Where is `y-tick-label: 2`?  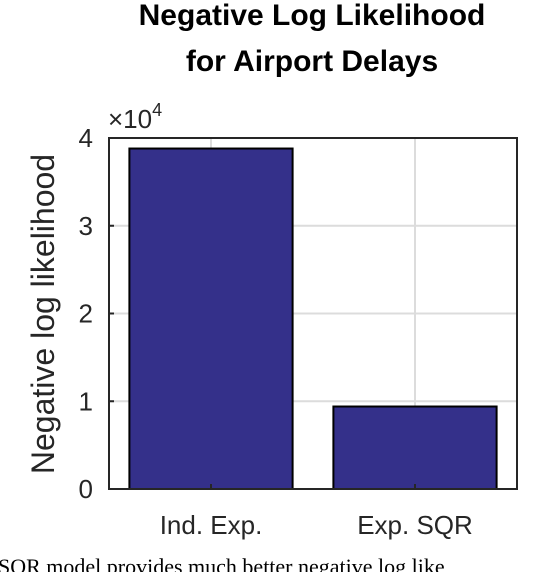
y-tick-label: 2 is located at coordinates (86, 314).